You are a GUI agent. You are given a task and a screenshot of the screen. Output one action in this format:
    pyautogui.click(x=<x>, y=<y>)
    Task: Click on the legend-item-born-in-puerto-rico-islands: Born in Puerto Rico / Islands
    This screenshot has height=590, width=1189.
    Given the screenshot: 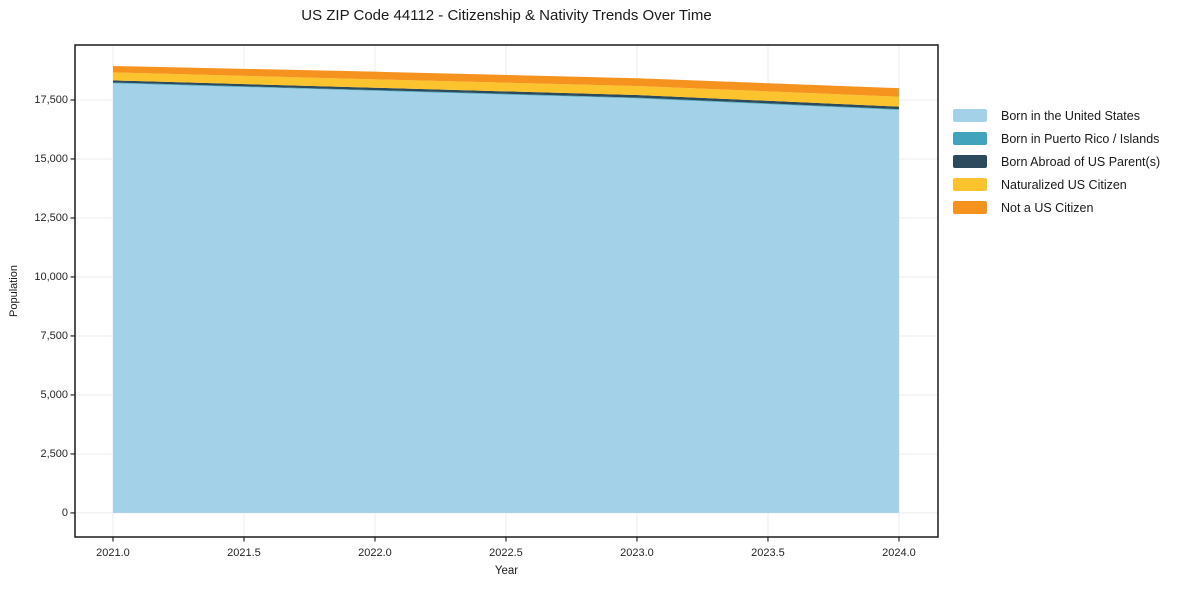 What is the action you would take?
    pyautogui.click(x=1056, y=138)
    